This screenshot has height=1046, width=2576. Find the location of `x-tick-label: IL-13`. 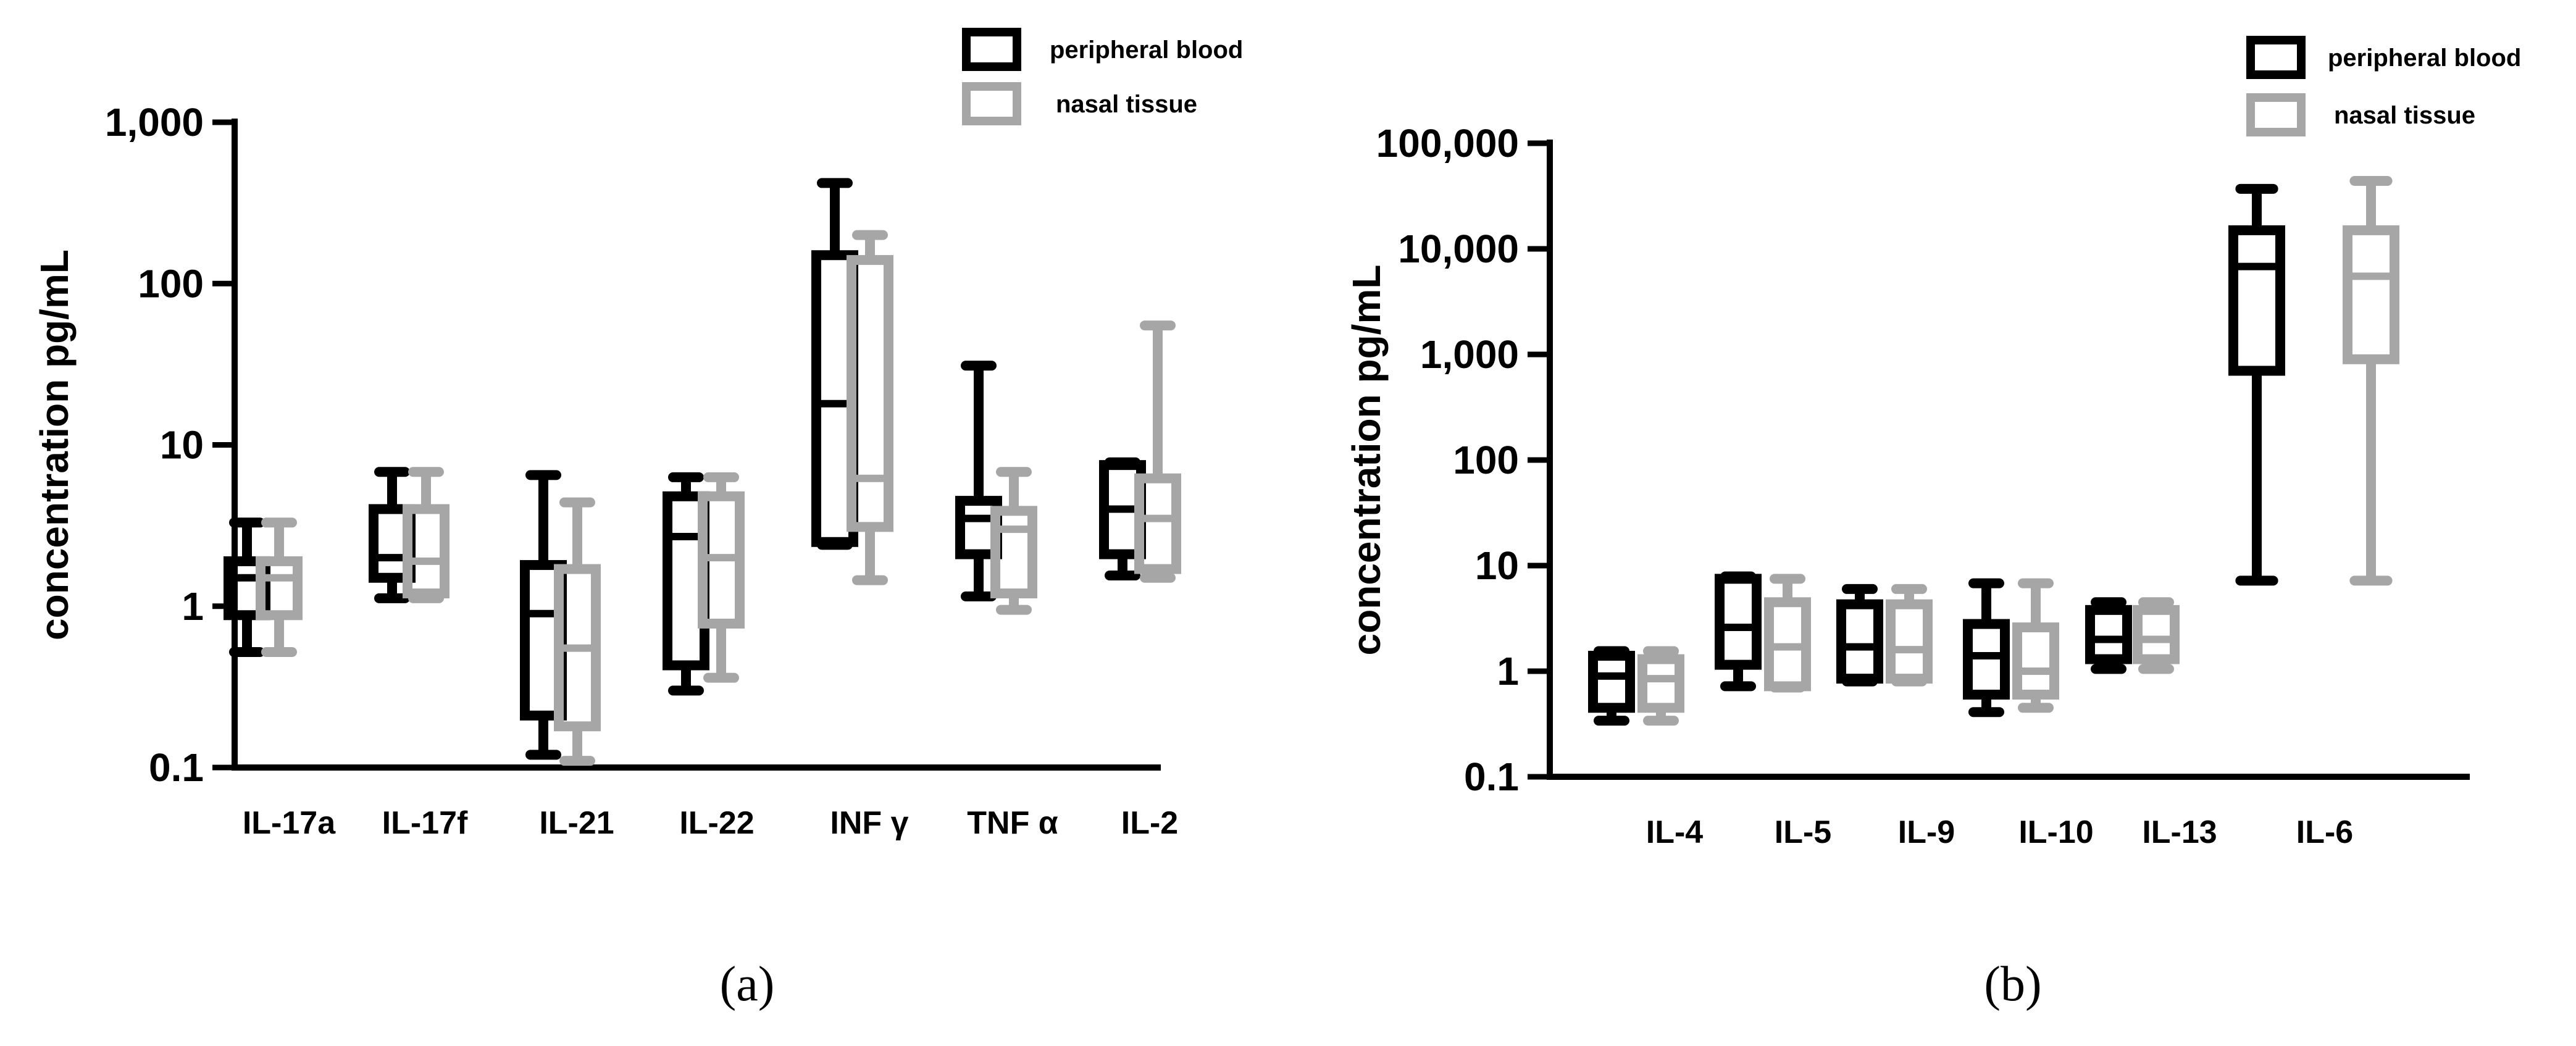

x-tick-label: IL-13 is located at coordinates (2179, 832).